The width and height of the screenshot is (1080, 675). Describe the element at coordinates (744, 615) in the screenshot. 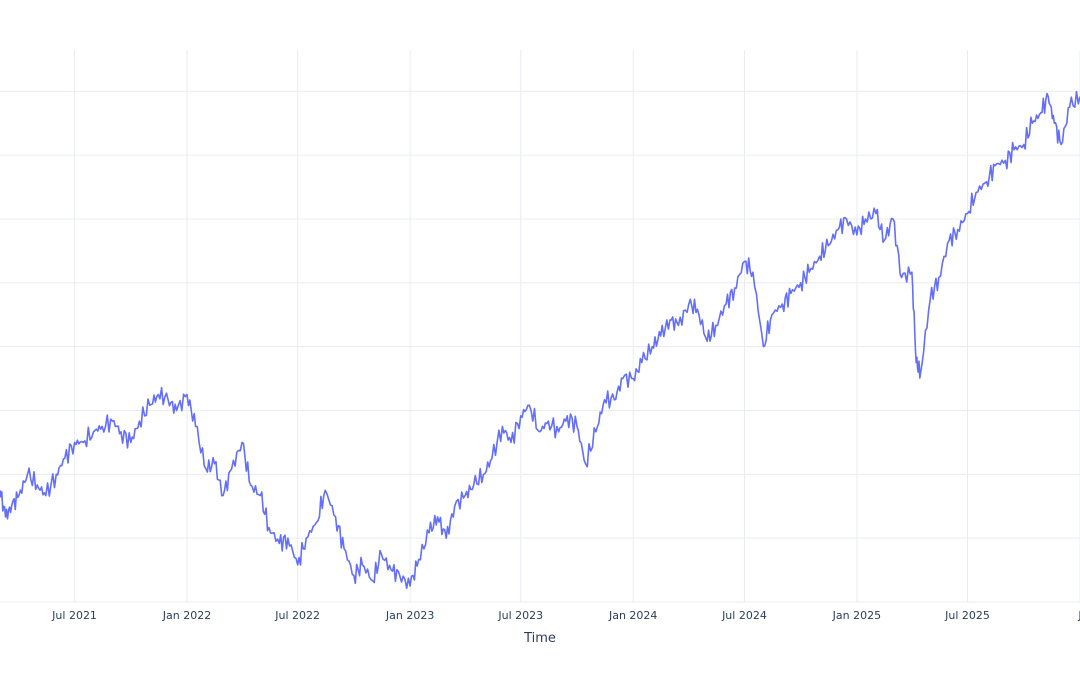

I see `x-tick-label-6: Jul 2024` at that location.